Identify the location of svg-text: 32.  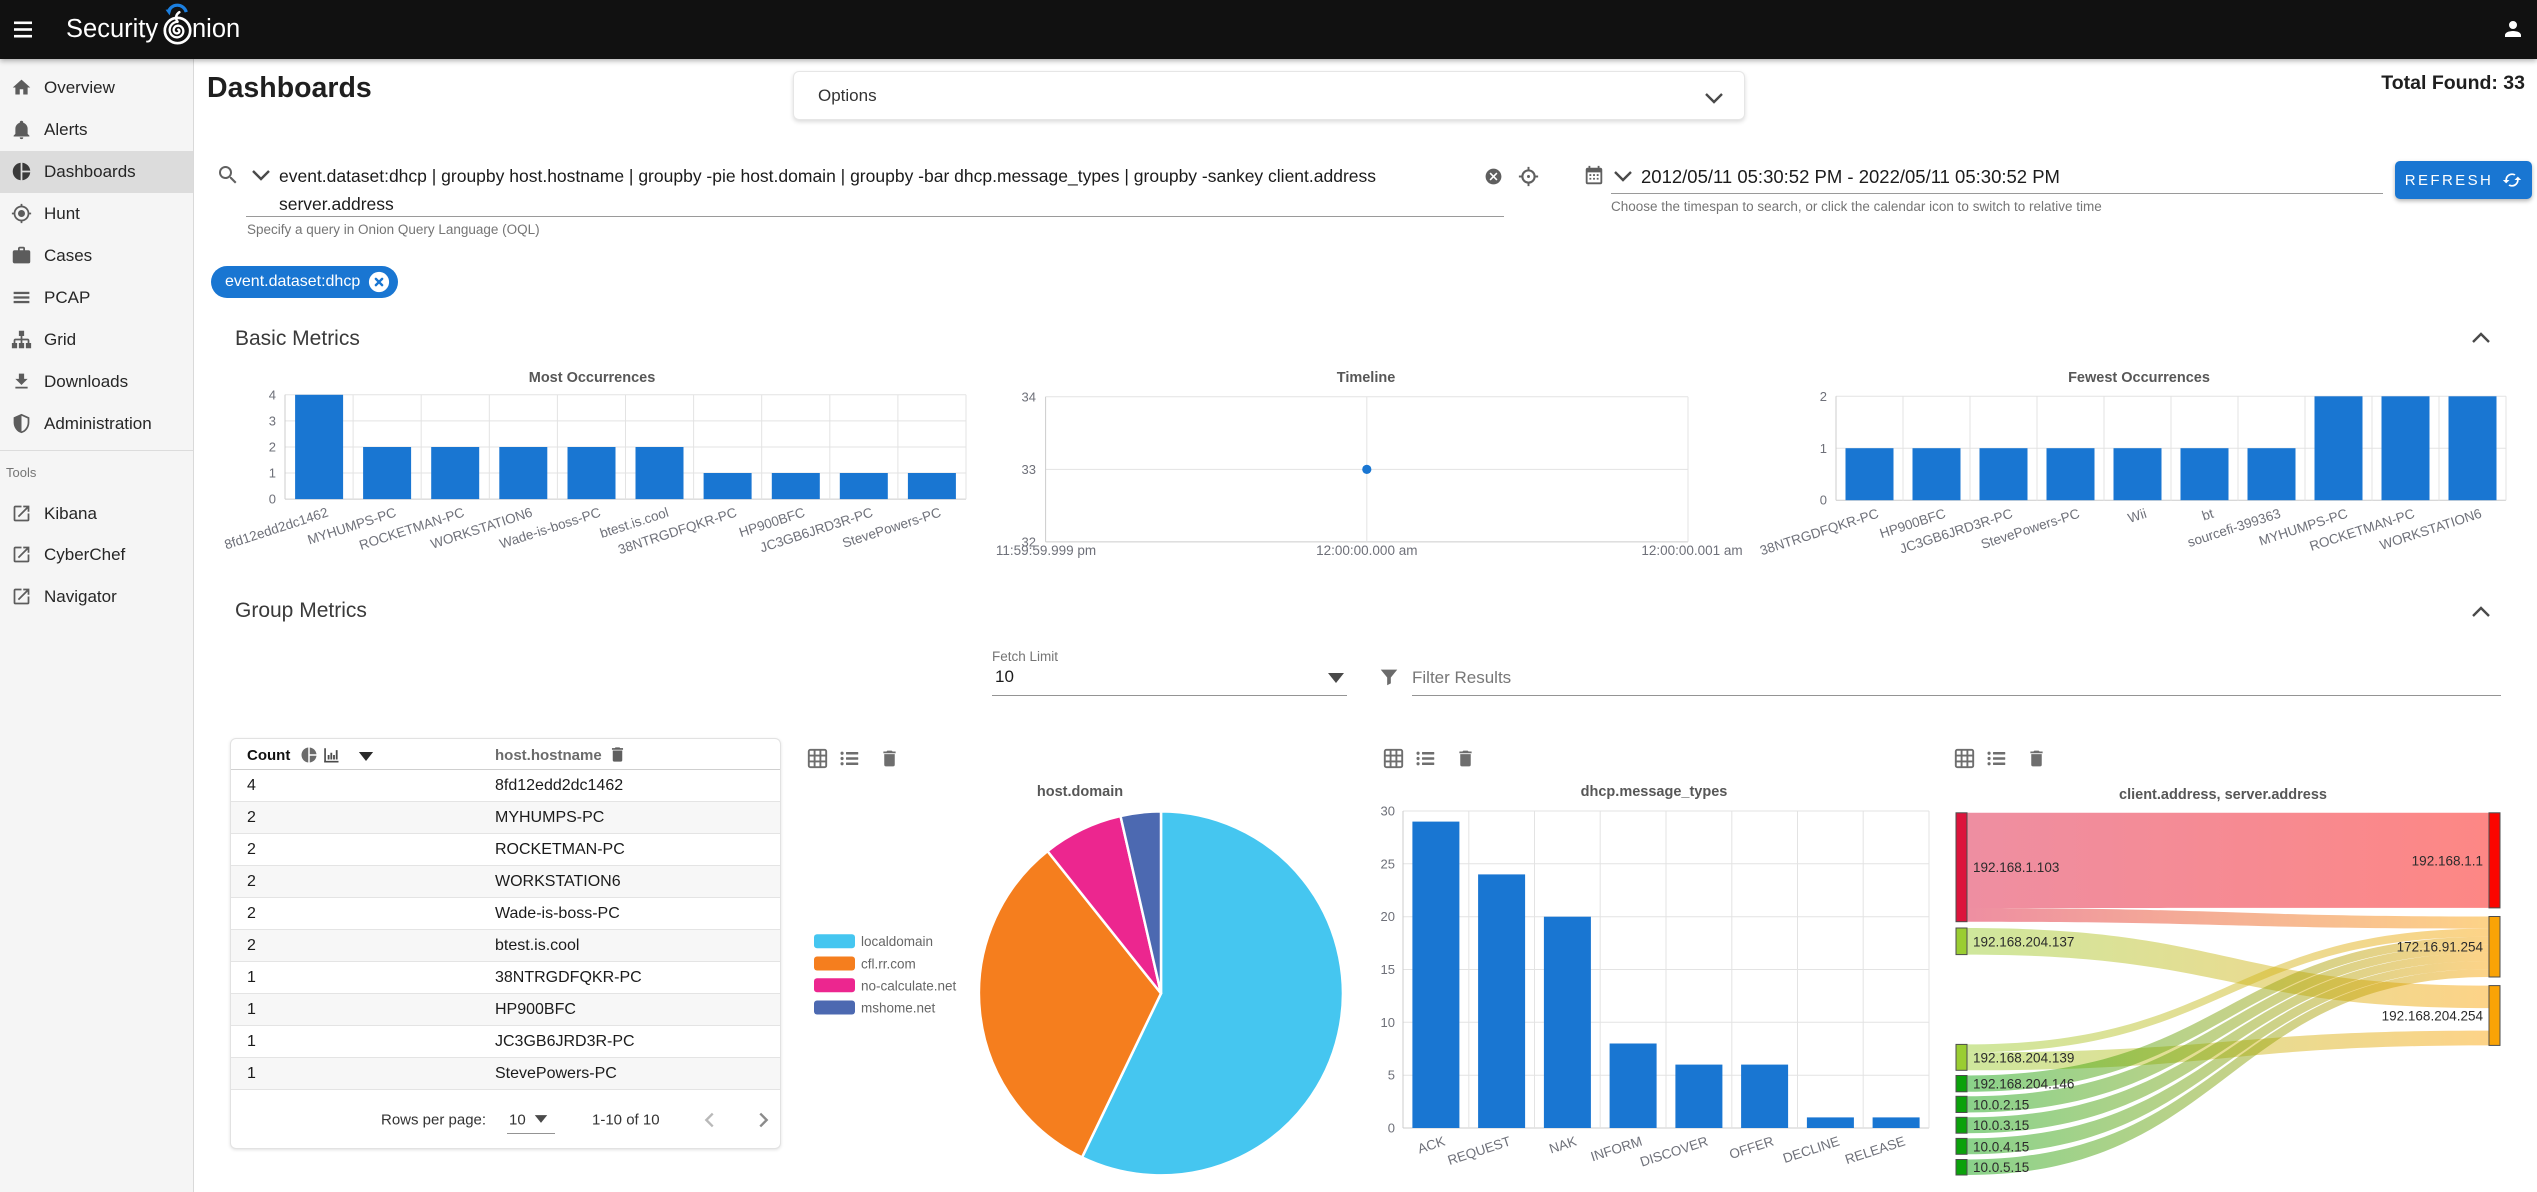
(1029, 541).